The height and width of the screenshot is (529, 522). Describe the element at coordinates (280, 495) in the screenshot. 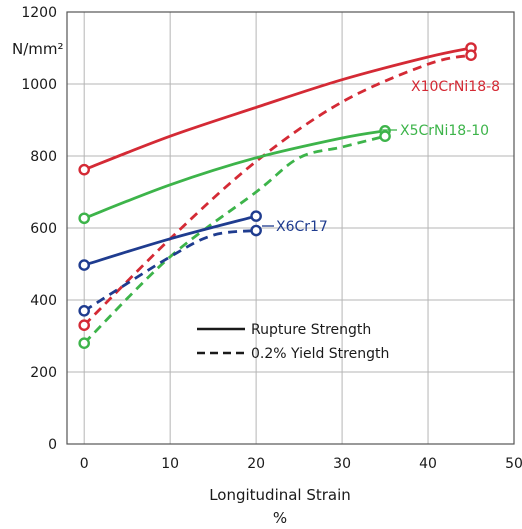

I see `x-axis-label: Longitudinal Strain` at that location.